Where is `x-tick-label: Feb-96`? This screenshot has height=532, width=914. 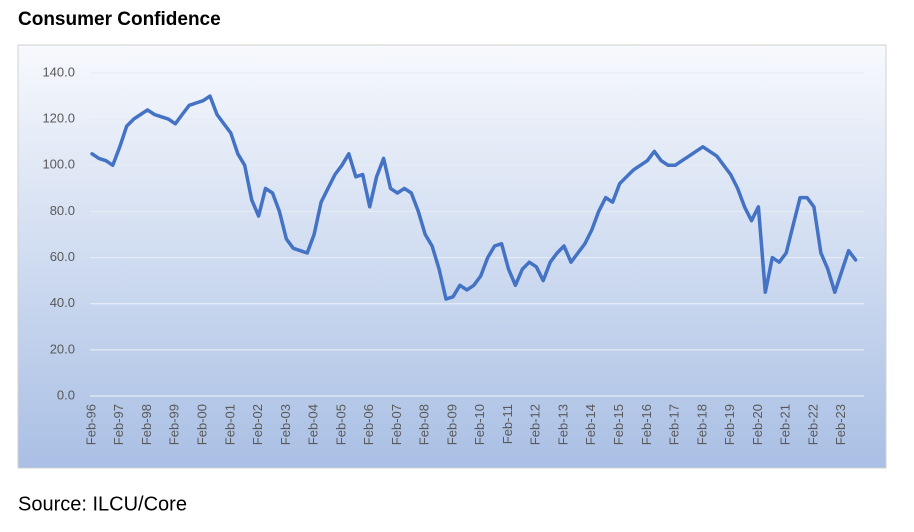
x-tick-label: Feb-96 is located at coordinates (90, 424).